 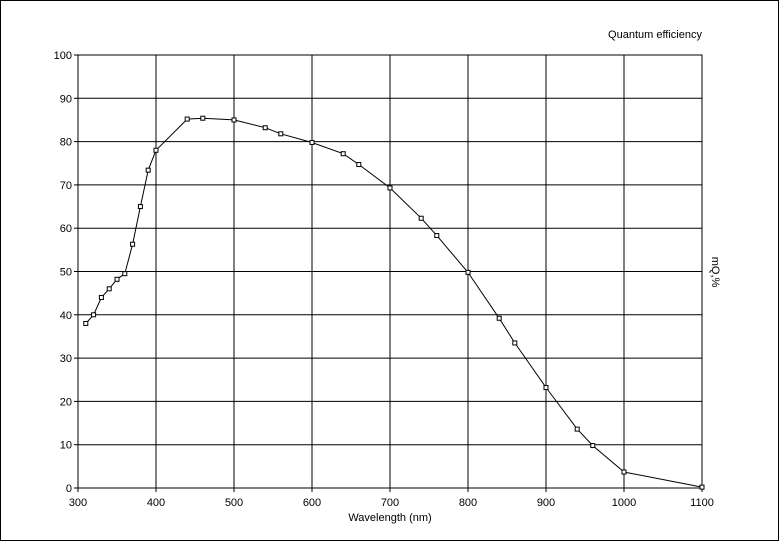 I want to click on x-tick-label: 1100, so click(x=702, y=503).